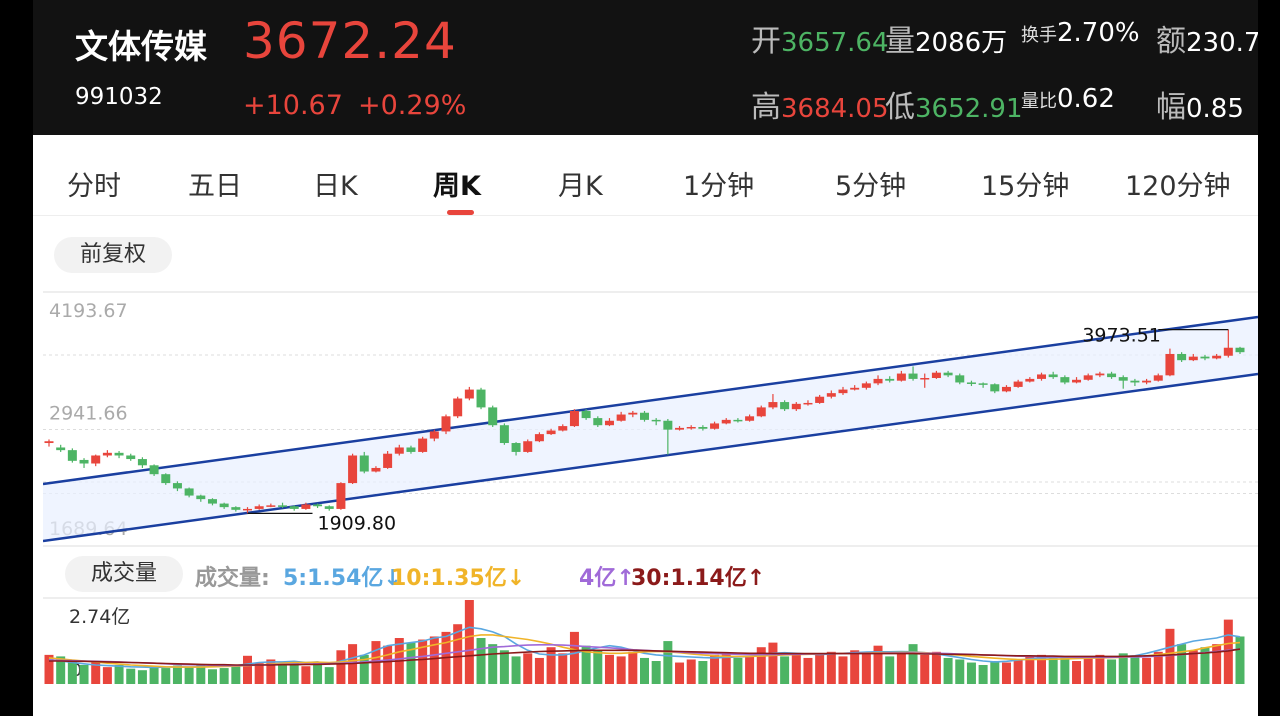 The width and height of the screenshot is (1280, 716). What do you see at coordinates (215, 186) in the screenshot?
I see `tab-five-day: 五日` at bounding box center [215, 186].